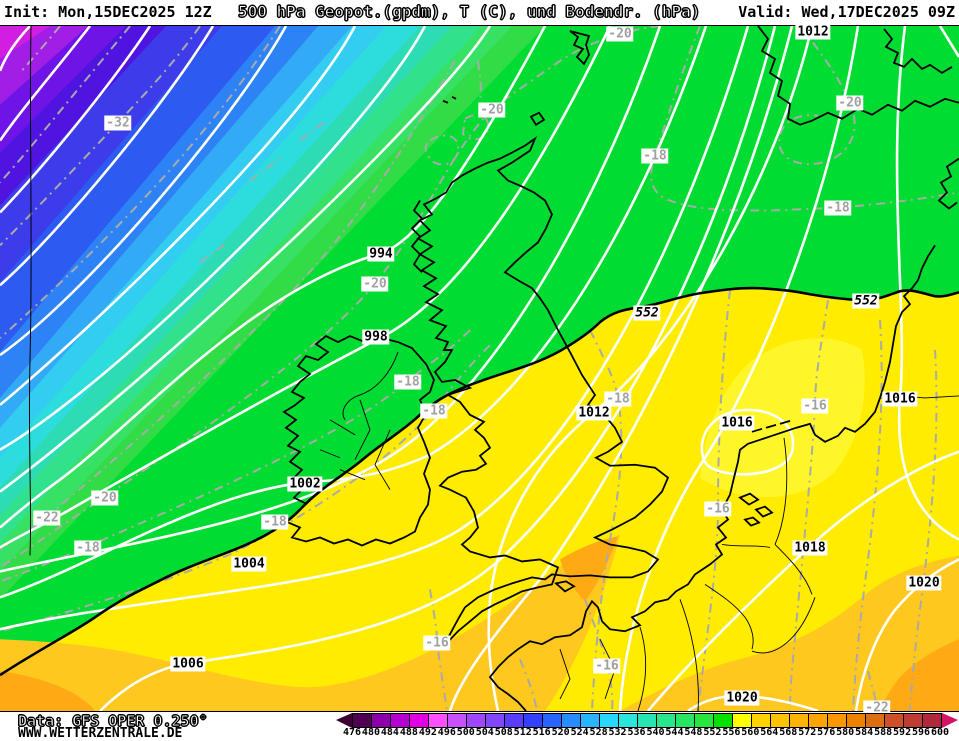  What do you see at coordinates (921, 732) in the screenshot?
I see `legend-tick: 596` at bounding box center [921, 732].